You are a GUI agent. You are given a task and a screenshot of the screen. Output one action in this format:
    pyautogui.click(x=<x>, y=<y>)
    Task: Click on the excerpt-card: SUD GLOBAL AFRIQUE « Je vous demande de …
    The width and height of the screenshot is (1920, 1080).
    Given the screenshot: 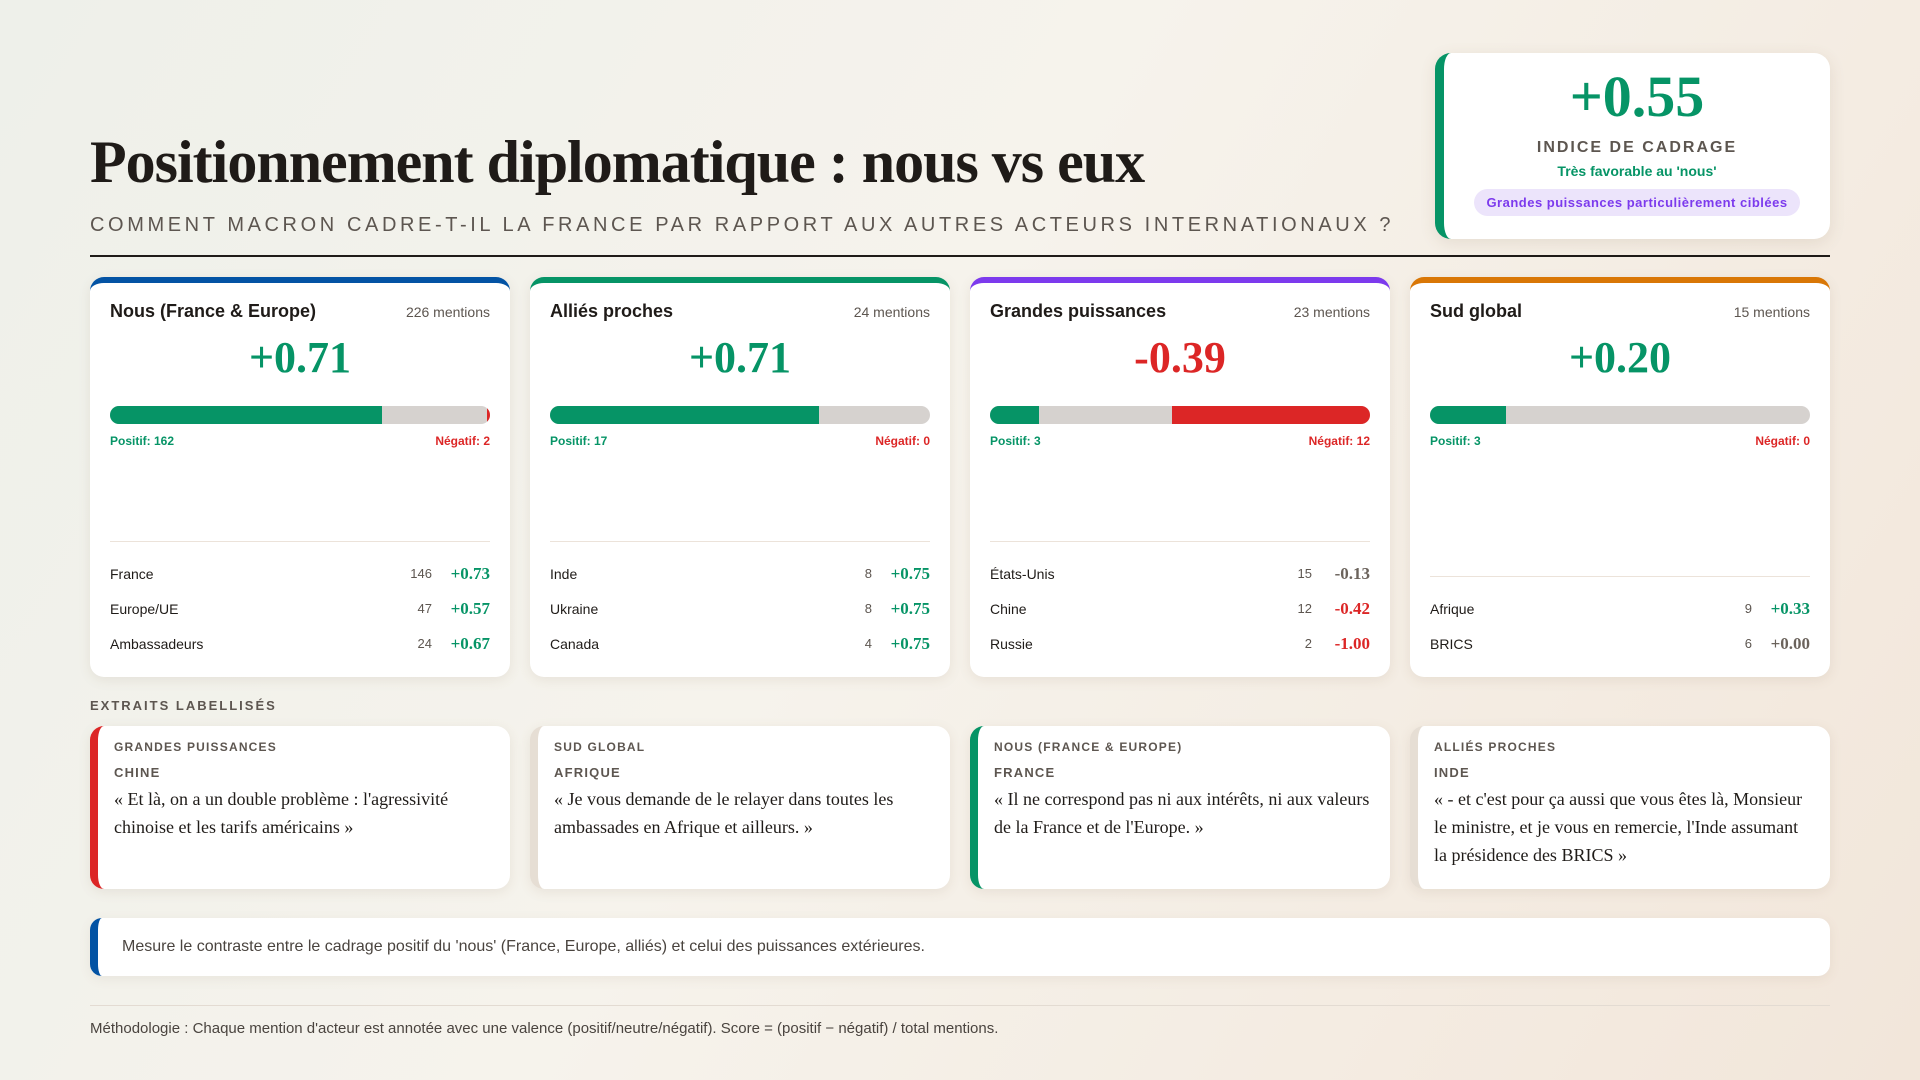 What is the action you would take?
    pyautogui.click(x=740, y=807)
    